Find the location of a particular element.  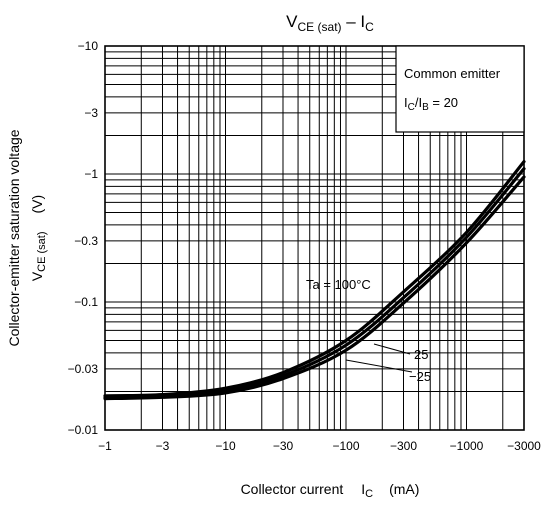

series-label-25: 25 is located at coordinates (421, 354).